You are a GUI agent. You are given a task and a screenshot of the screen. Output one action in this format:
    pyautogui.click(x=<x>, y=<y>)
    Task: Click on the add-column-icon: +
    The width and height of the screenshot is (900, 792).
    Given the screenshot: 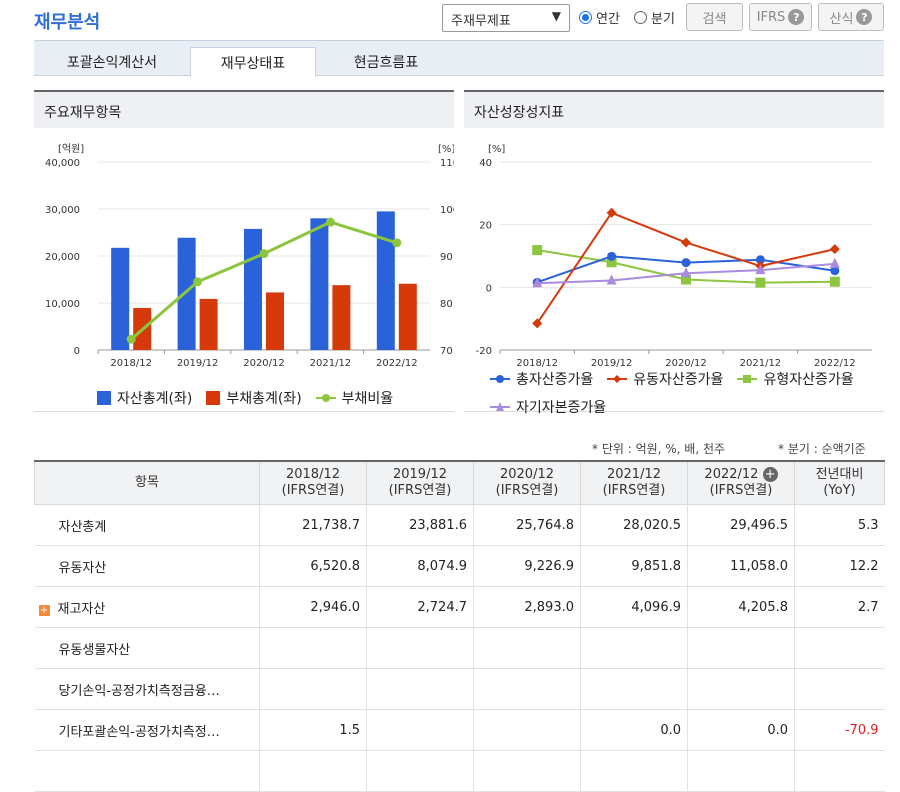 What is the action you would take?
    pyautogui.click(x=770, y=474)
    